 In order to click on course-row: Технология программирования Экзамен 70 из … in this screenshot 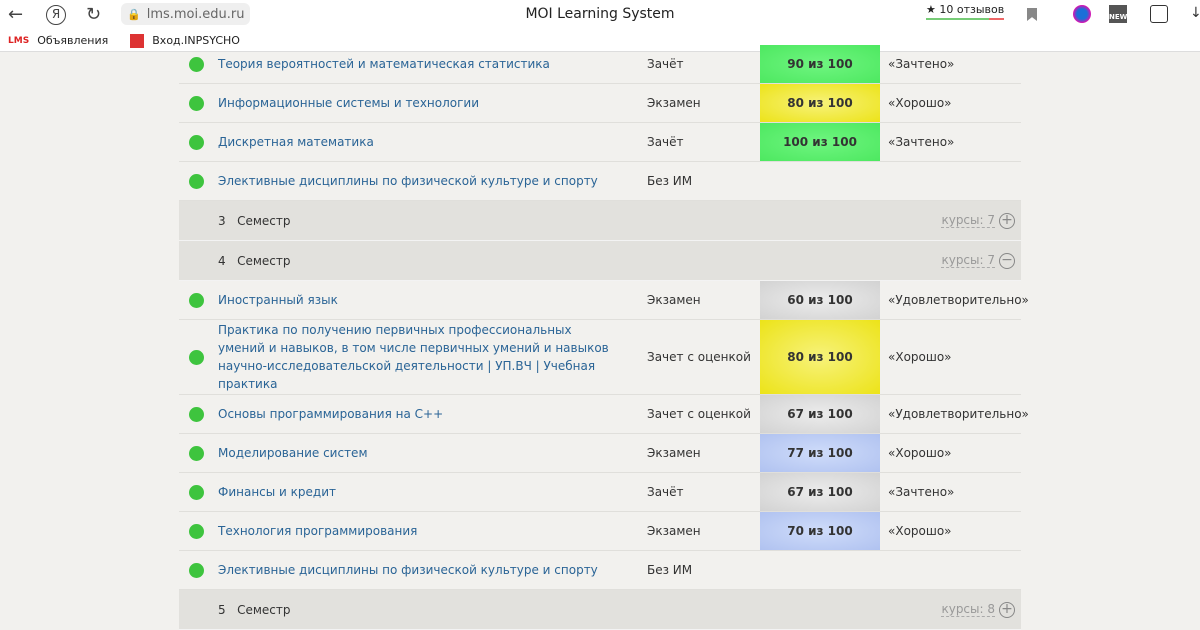, I will do `click(600, 531)`.